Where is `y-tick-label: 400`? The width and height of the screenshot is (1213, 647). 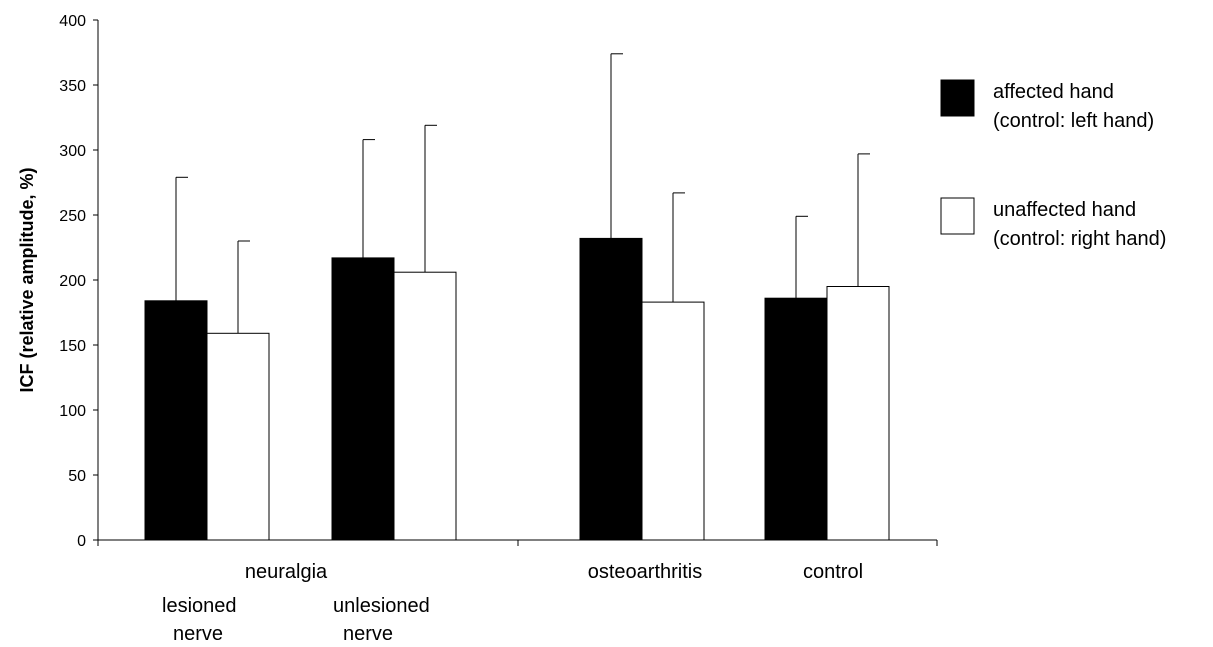
y-tick-label: 400 is located at coordinates (72, 21).